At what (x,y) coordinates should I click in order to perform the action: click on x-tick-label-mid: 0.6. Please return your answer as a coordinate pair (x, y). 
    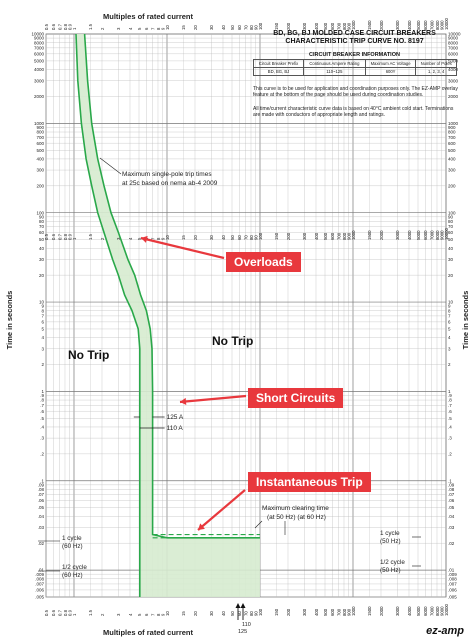
    Looking at the image, I should click on (53, 236).